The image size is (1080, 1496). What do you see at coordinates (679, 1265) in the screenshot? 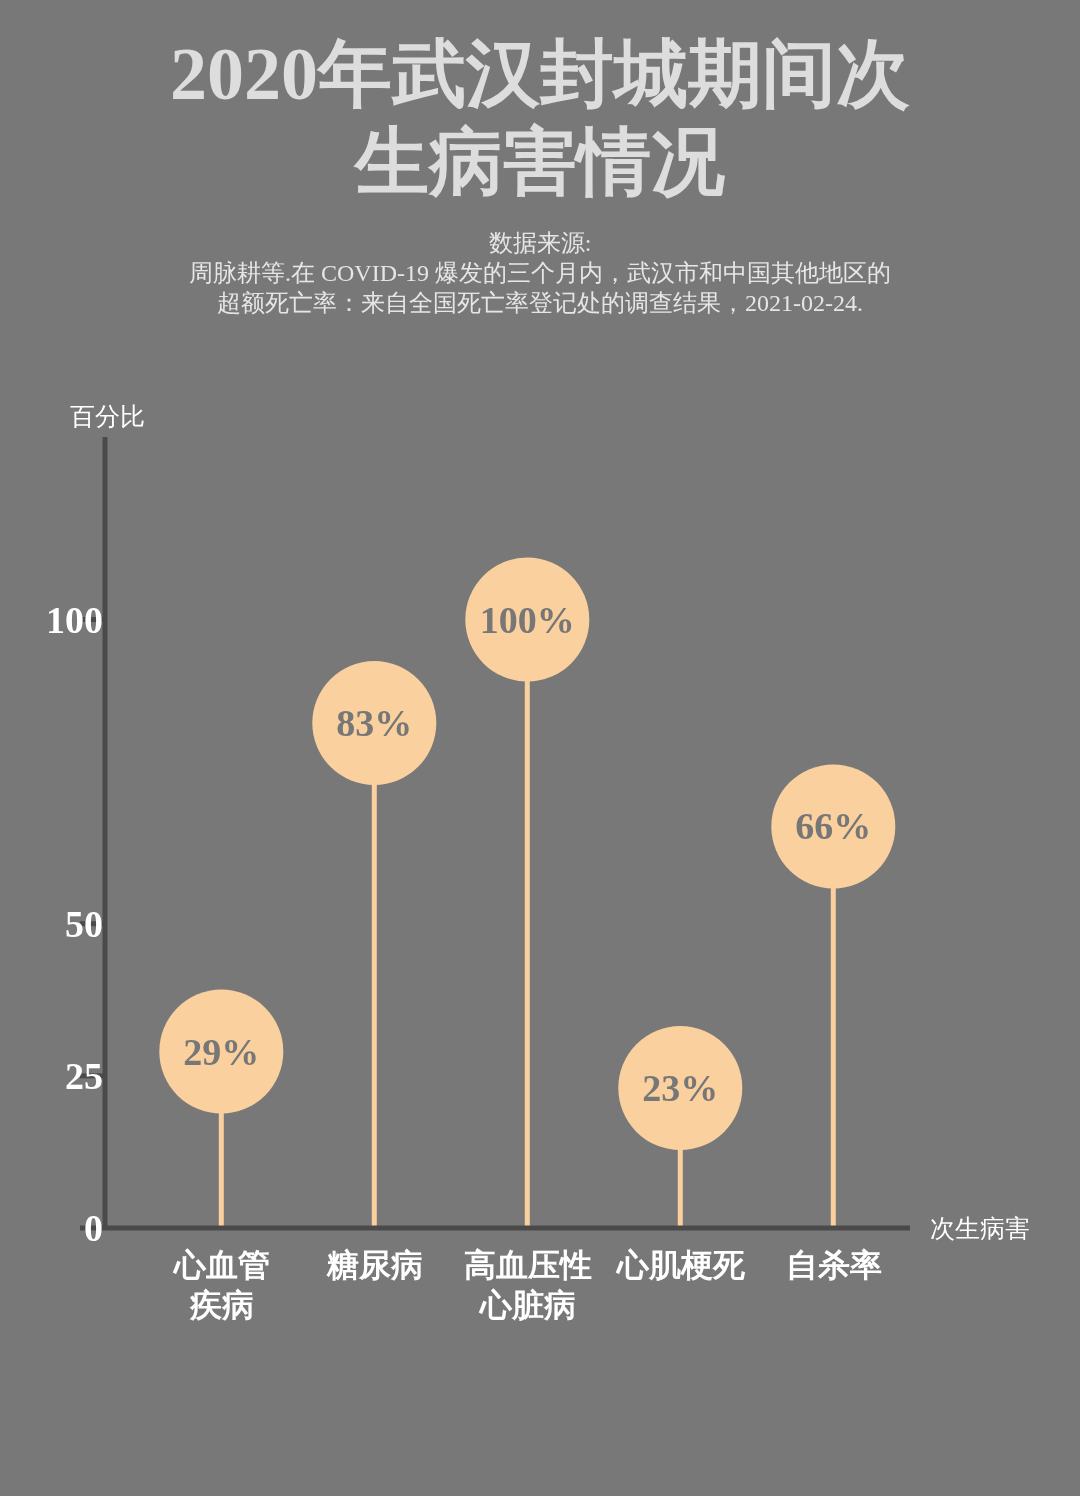
I see `x-tick-label: 心肌梗死` at bounding box center [679, 1265].